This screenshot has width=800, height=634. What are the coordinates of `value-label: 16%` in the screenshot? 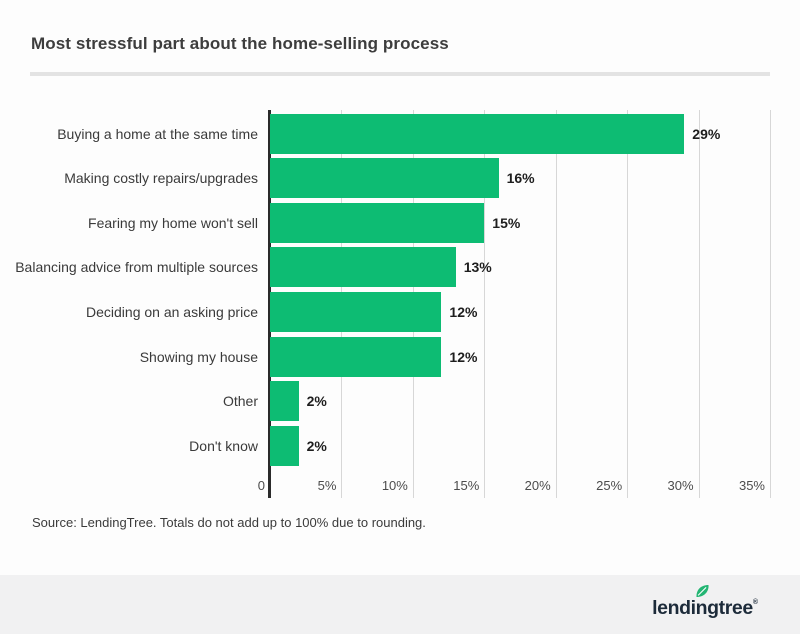 It's located at (520, 178).